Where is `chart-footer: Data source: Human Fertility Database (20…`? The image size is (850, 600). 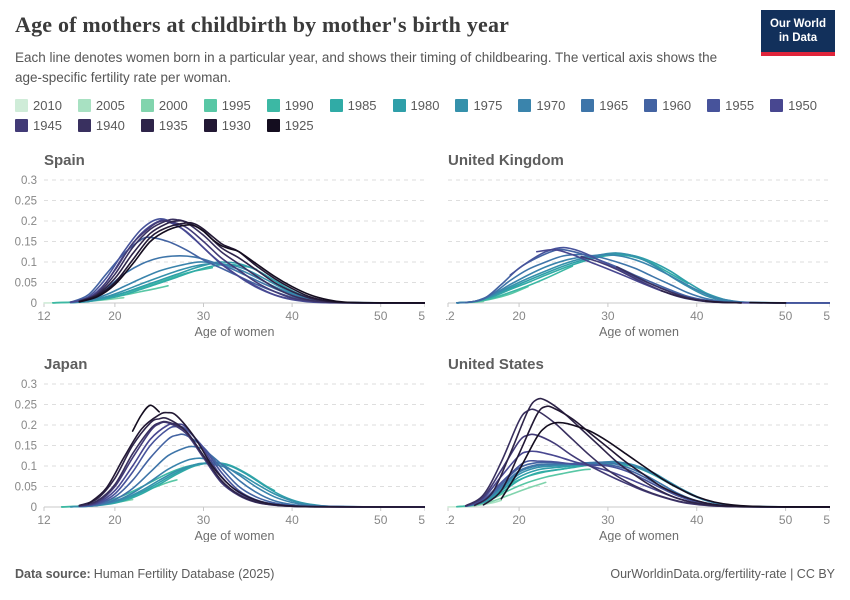
chart-footer: Data source: Human Fertility Database (20… is located at coordinates (425, 574).